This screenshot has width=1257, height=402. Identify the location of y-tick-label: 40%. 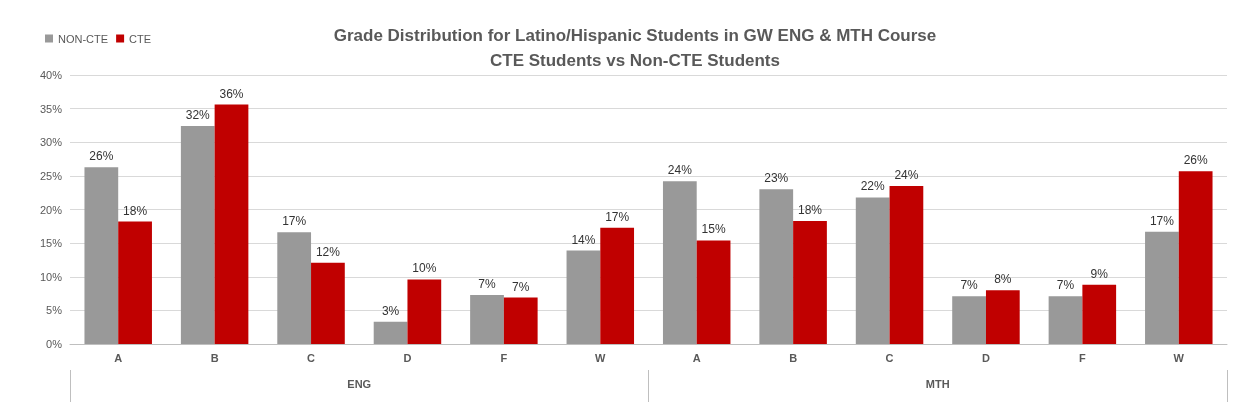
(51, 75).